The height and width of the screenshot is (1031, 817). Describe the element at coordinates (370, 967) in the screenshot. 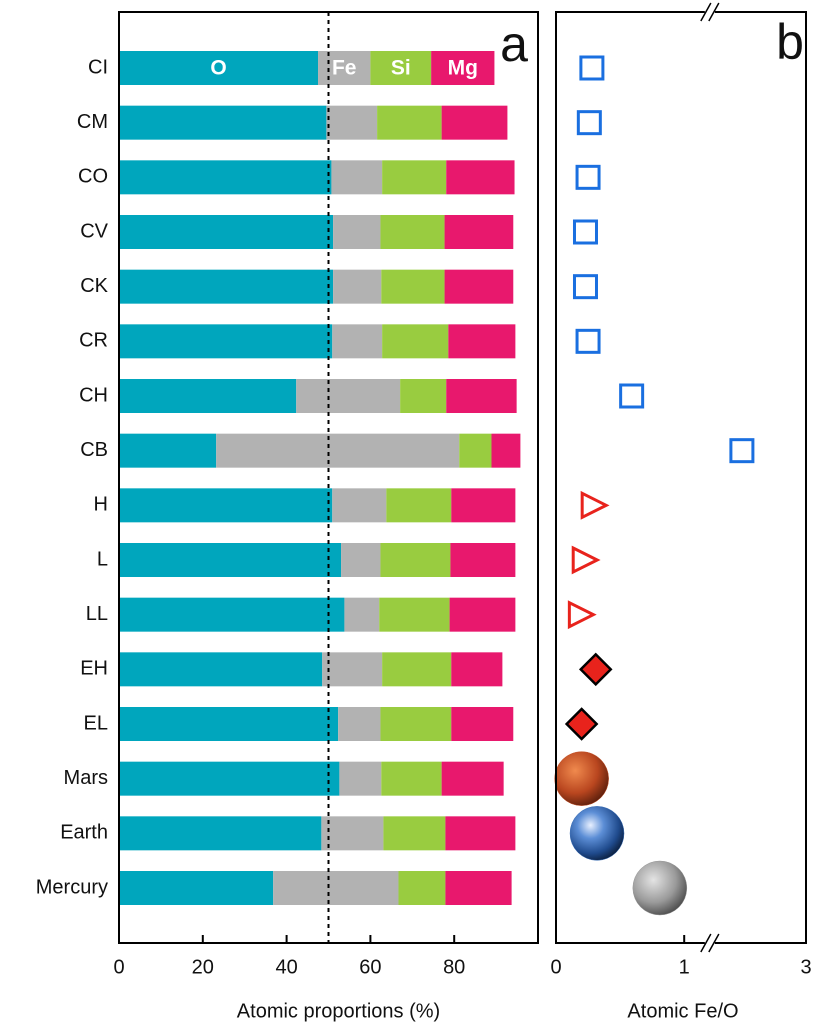

I see `x-tick-label: 60` at that location.